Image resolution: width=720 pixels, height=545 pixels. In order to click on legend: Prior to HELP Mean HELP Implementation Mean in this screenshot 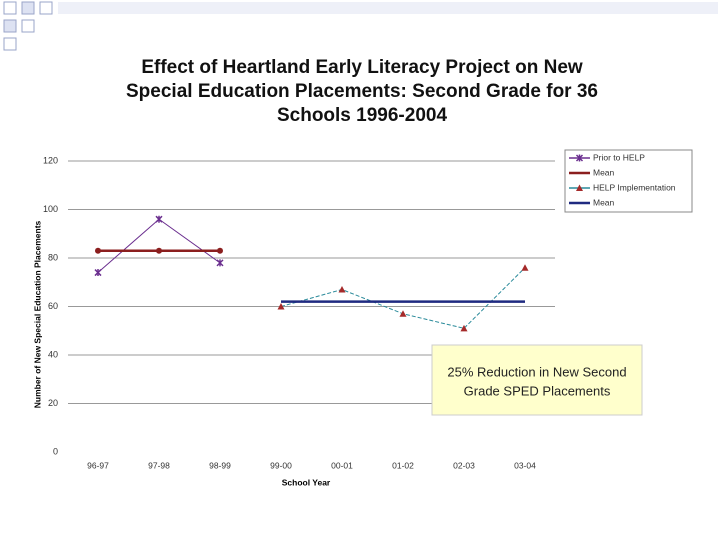, I will do `click(628, 181)`.